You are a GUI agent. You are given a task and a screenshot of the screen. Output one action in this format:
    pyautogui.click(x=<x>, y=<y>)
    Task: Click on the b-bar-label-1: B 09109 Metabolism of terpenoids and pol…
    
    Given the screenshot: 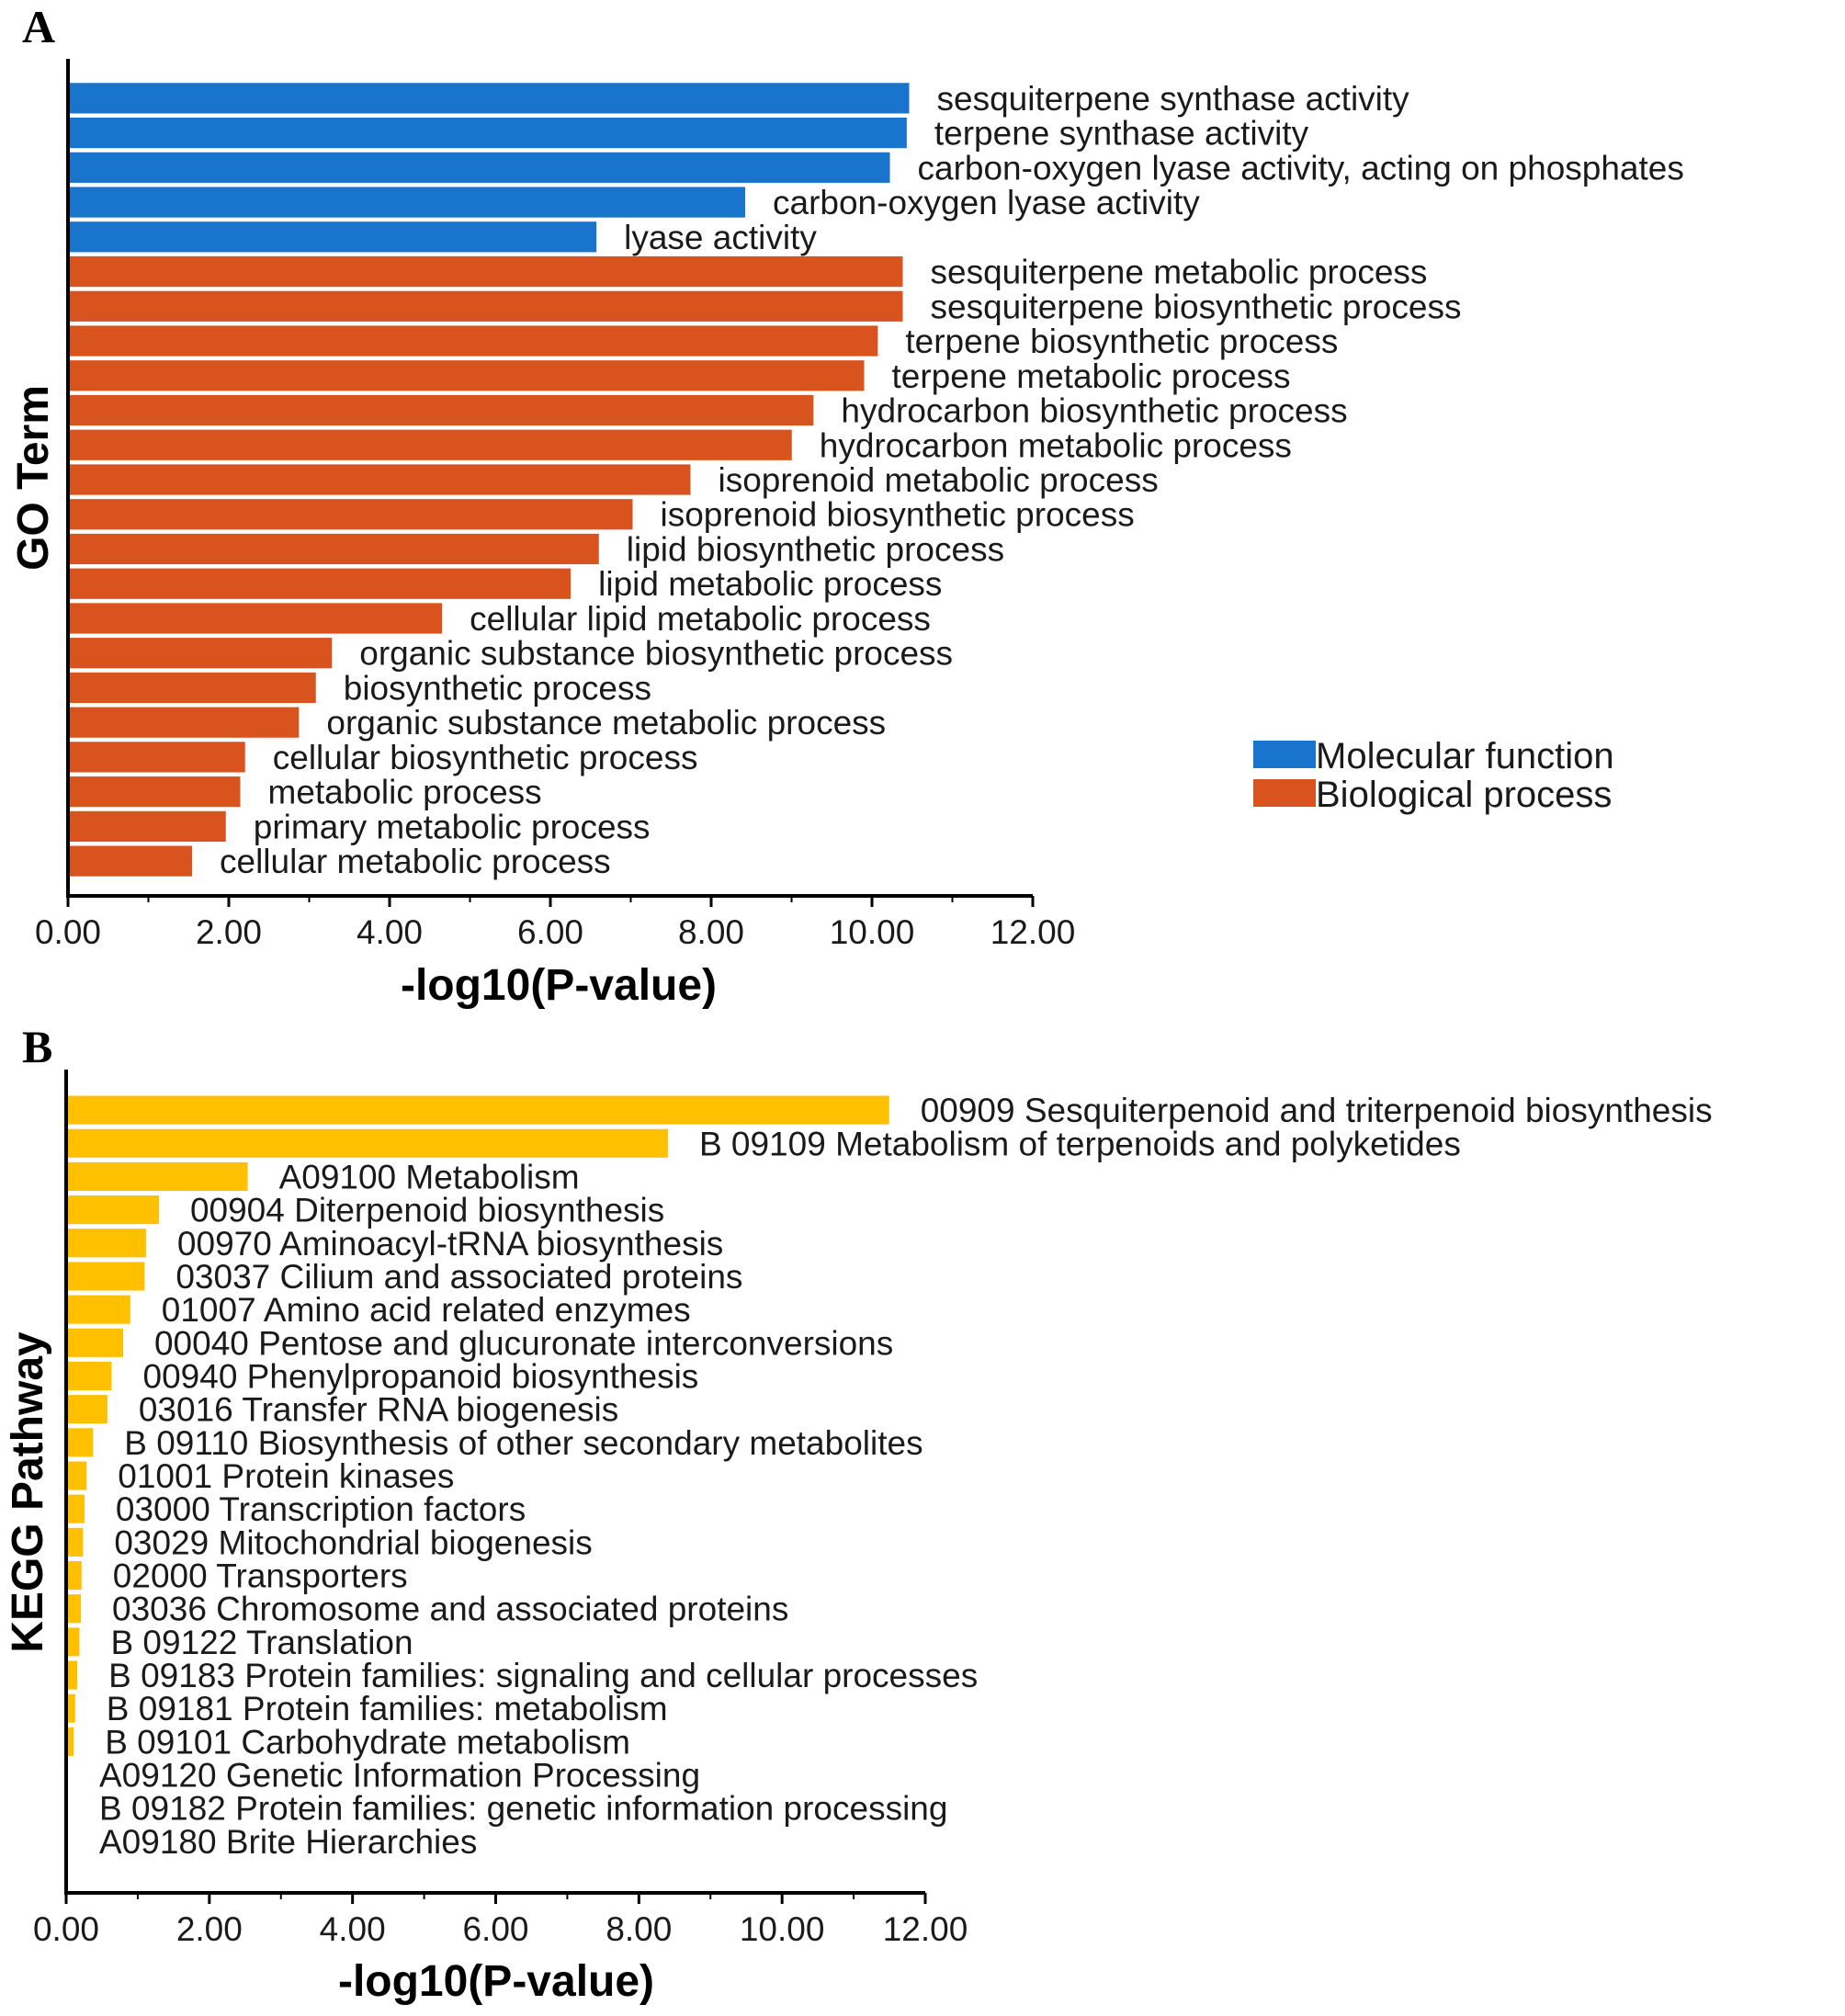 What is the action you would take?
    pyautogui.click(x=1080, y=1143)
    